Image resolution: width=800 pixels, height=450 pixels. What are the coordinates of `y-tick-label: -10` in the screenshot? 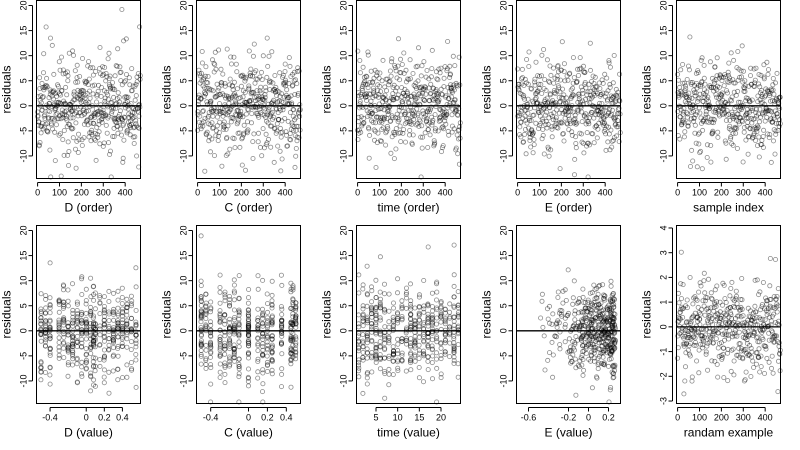 It's located at (504, 155).